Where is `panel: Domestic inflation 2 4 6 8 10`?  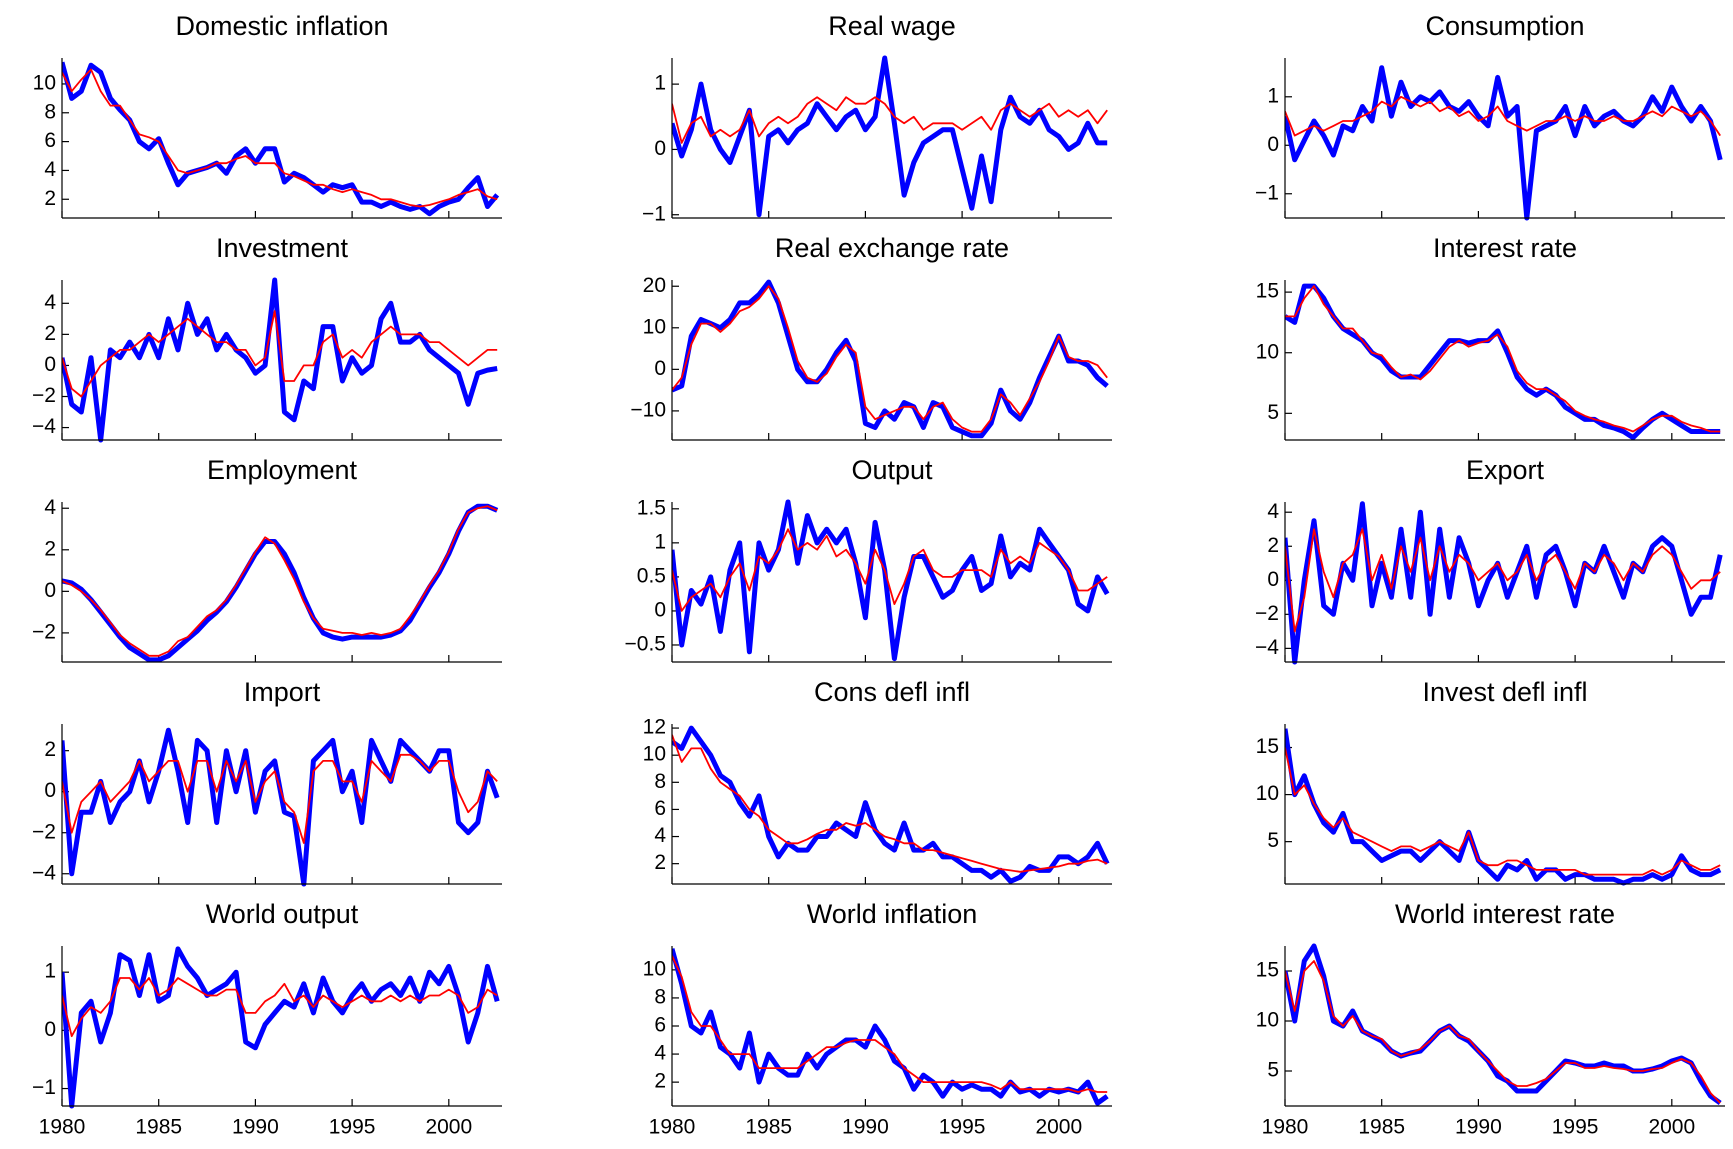 panel: Domestic inflation 2 4 6 8 10 is located at coordinates (267, 115).